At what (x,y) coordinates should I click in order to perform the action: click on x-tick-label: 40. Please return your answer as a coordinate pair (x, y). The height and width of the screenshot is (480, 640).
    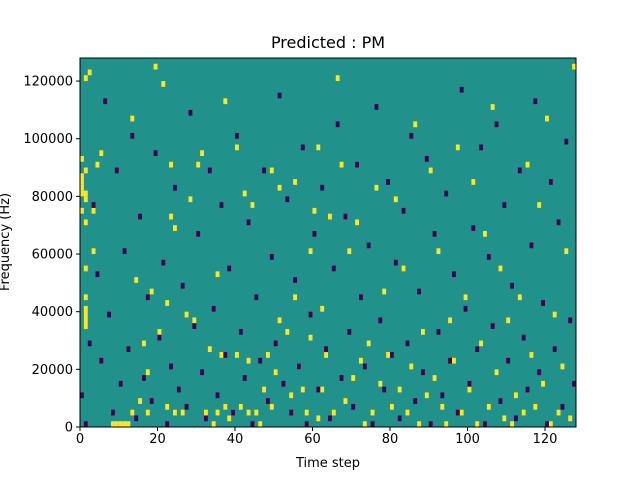
    Looking at the image, I should click on (235, 439).